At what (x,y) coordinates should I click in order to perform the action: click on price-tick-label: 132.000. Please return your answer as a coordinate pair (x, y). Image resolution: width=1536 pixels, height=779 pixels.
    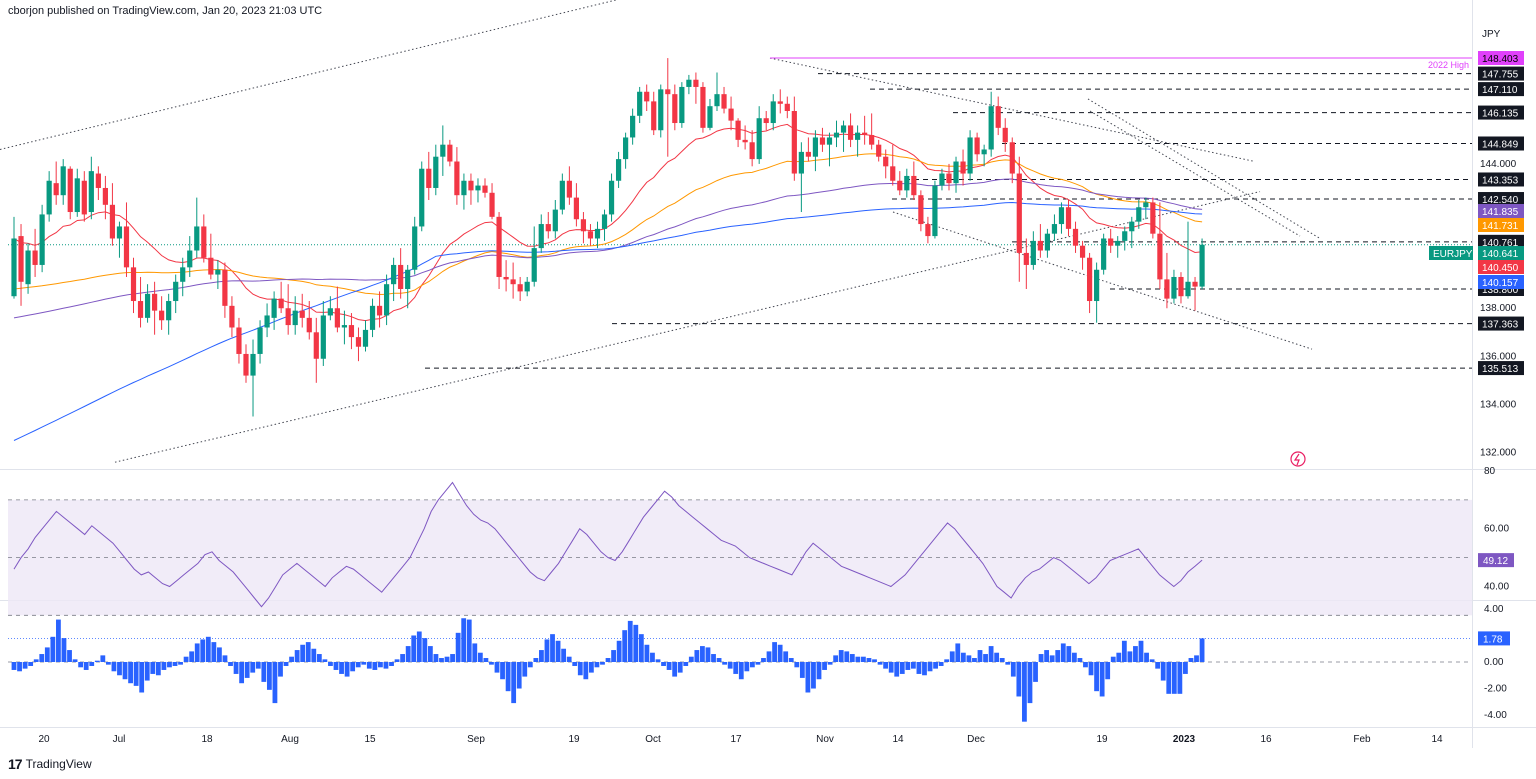
    Looking at the image, I should click on (1498, 453).